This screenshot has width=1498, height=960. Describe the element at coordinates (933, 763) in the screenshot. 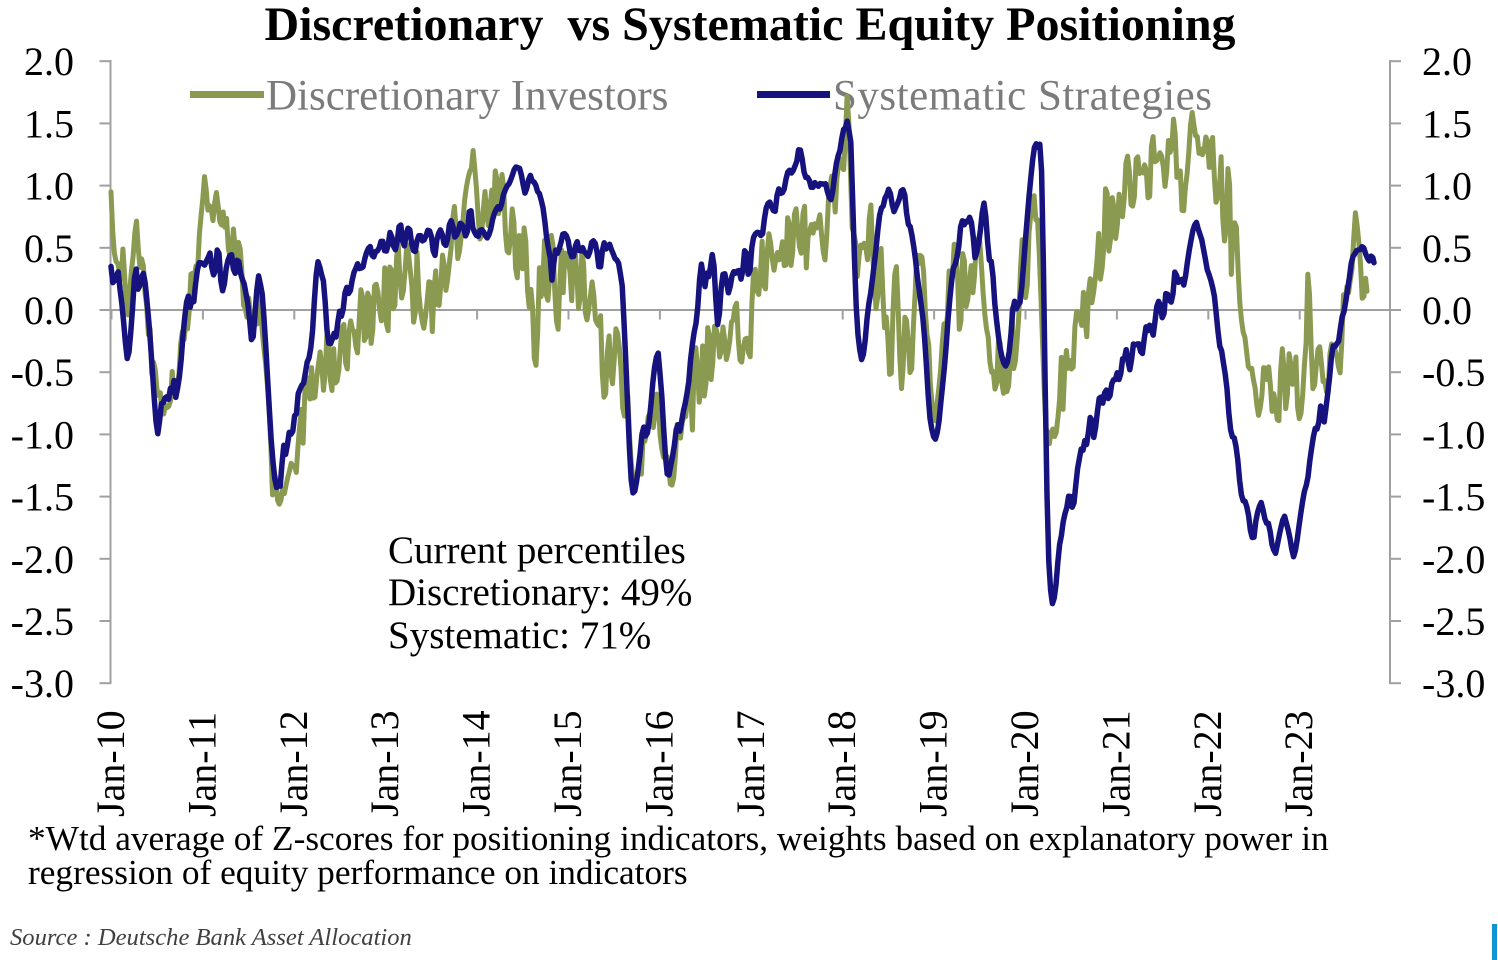

I see `svg-text: Jan-19` at that location.